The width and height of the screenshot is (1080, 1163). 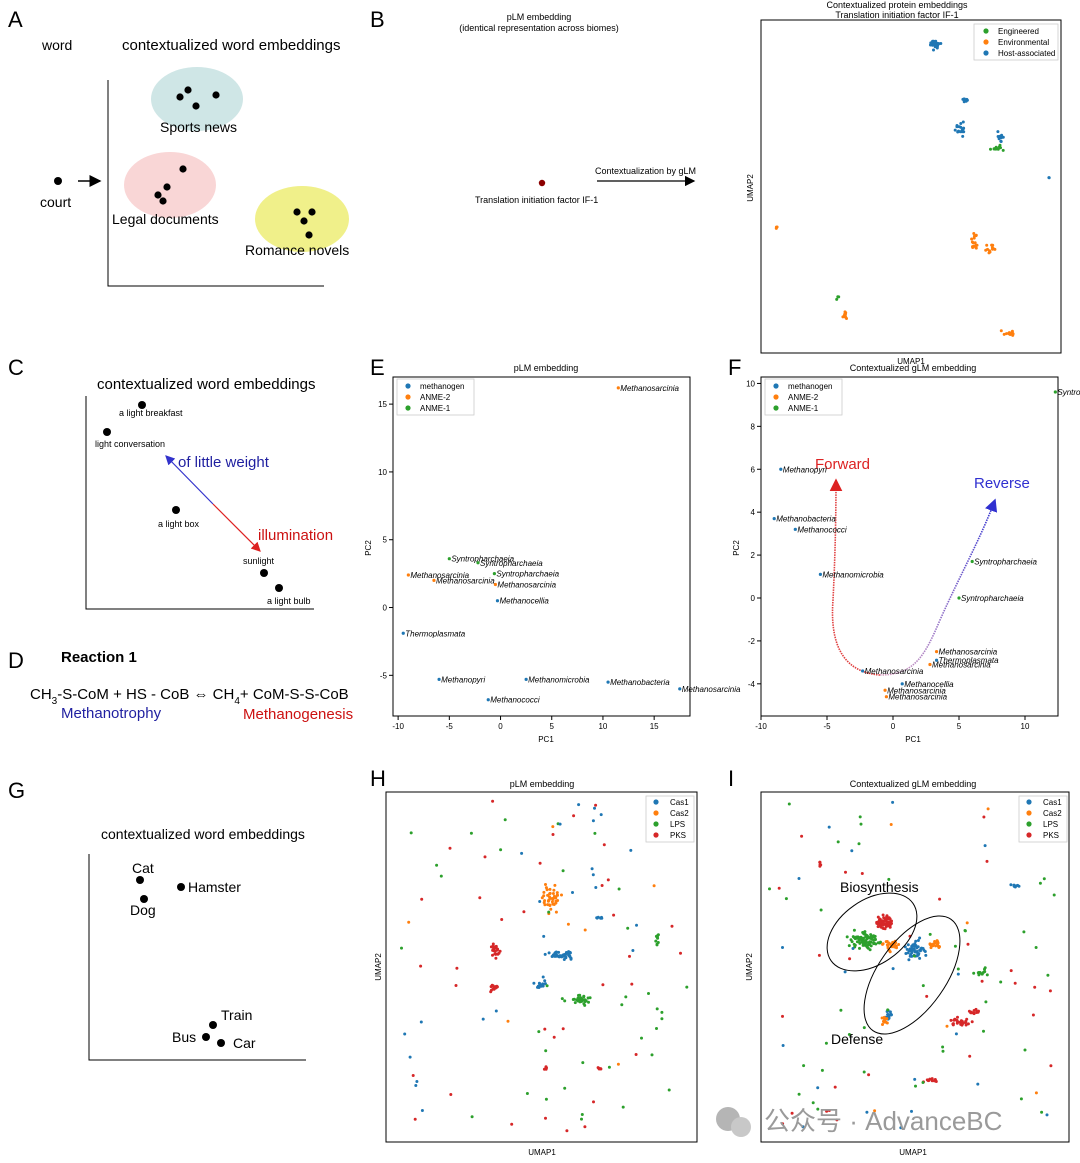 I want to click on y-tick-label: 10, so click(x=382, y=472).